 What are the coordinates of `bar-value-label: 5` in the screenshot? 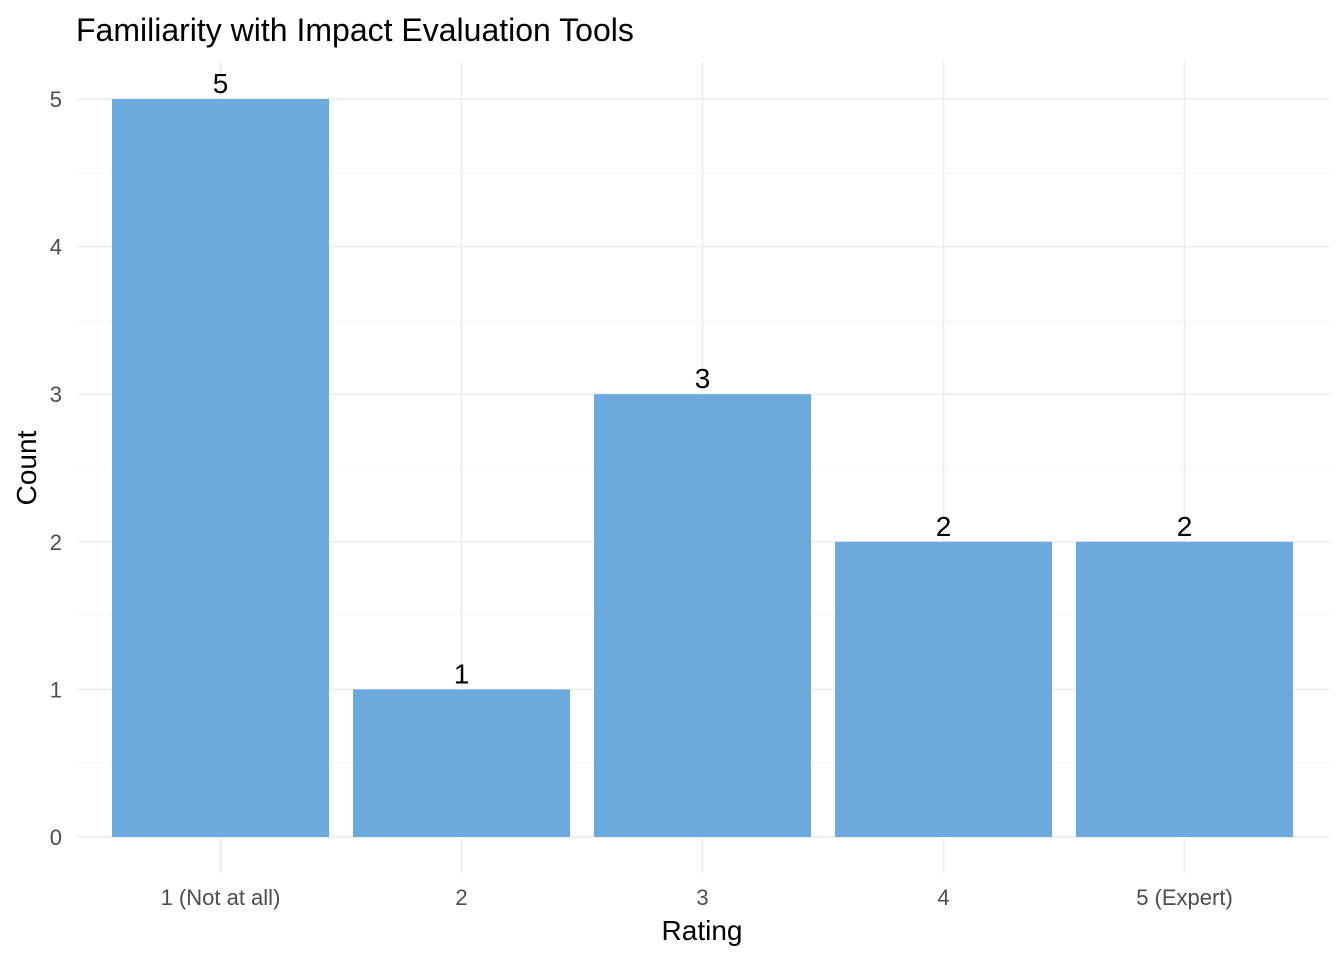 It's located at (221, 83).